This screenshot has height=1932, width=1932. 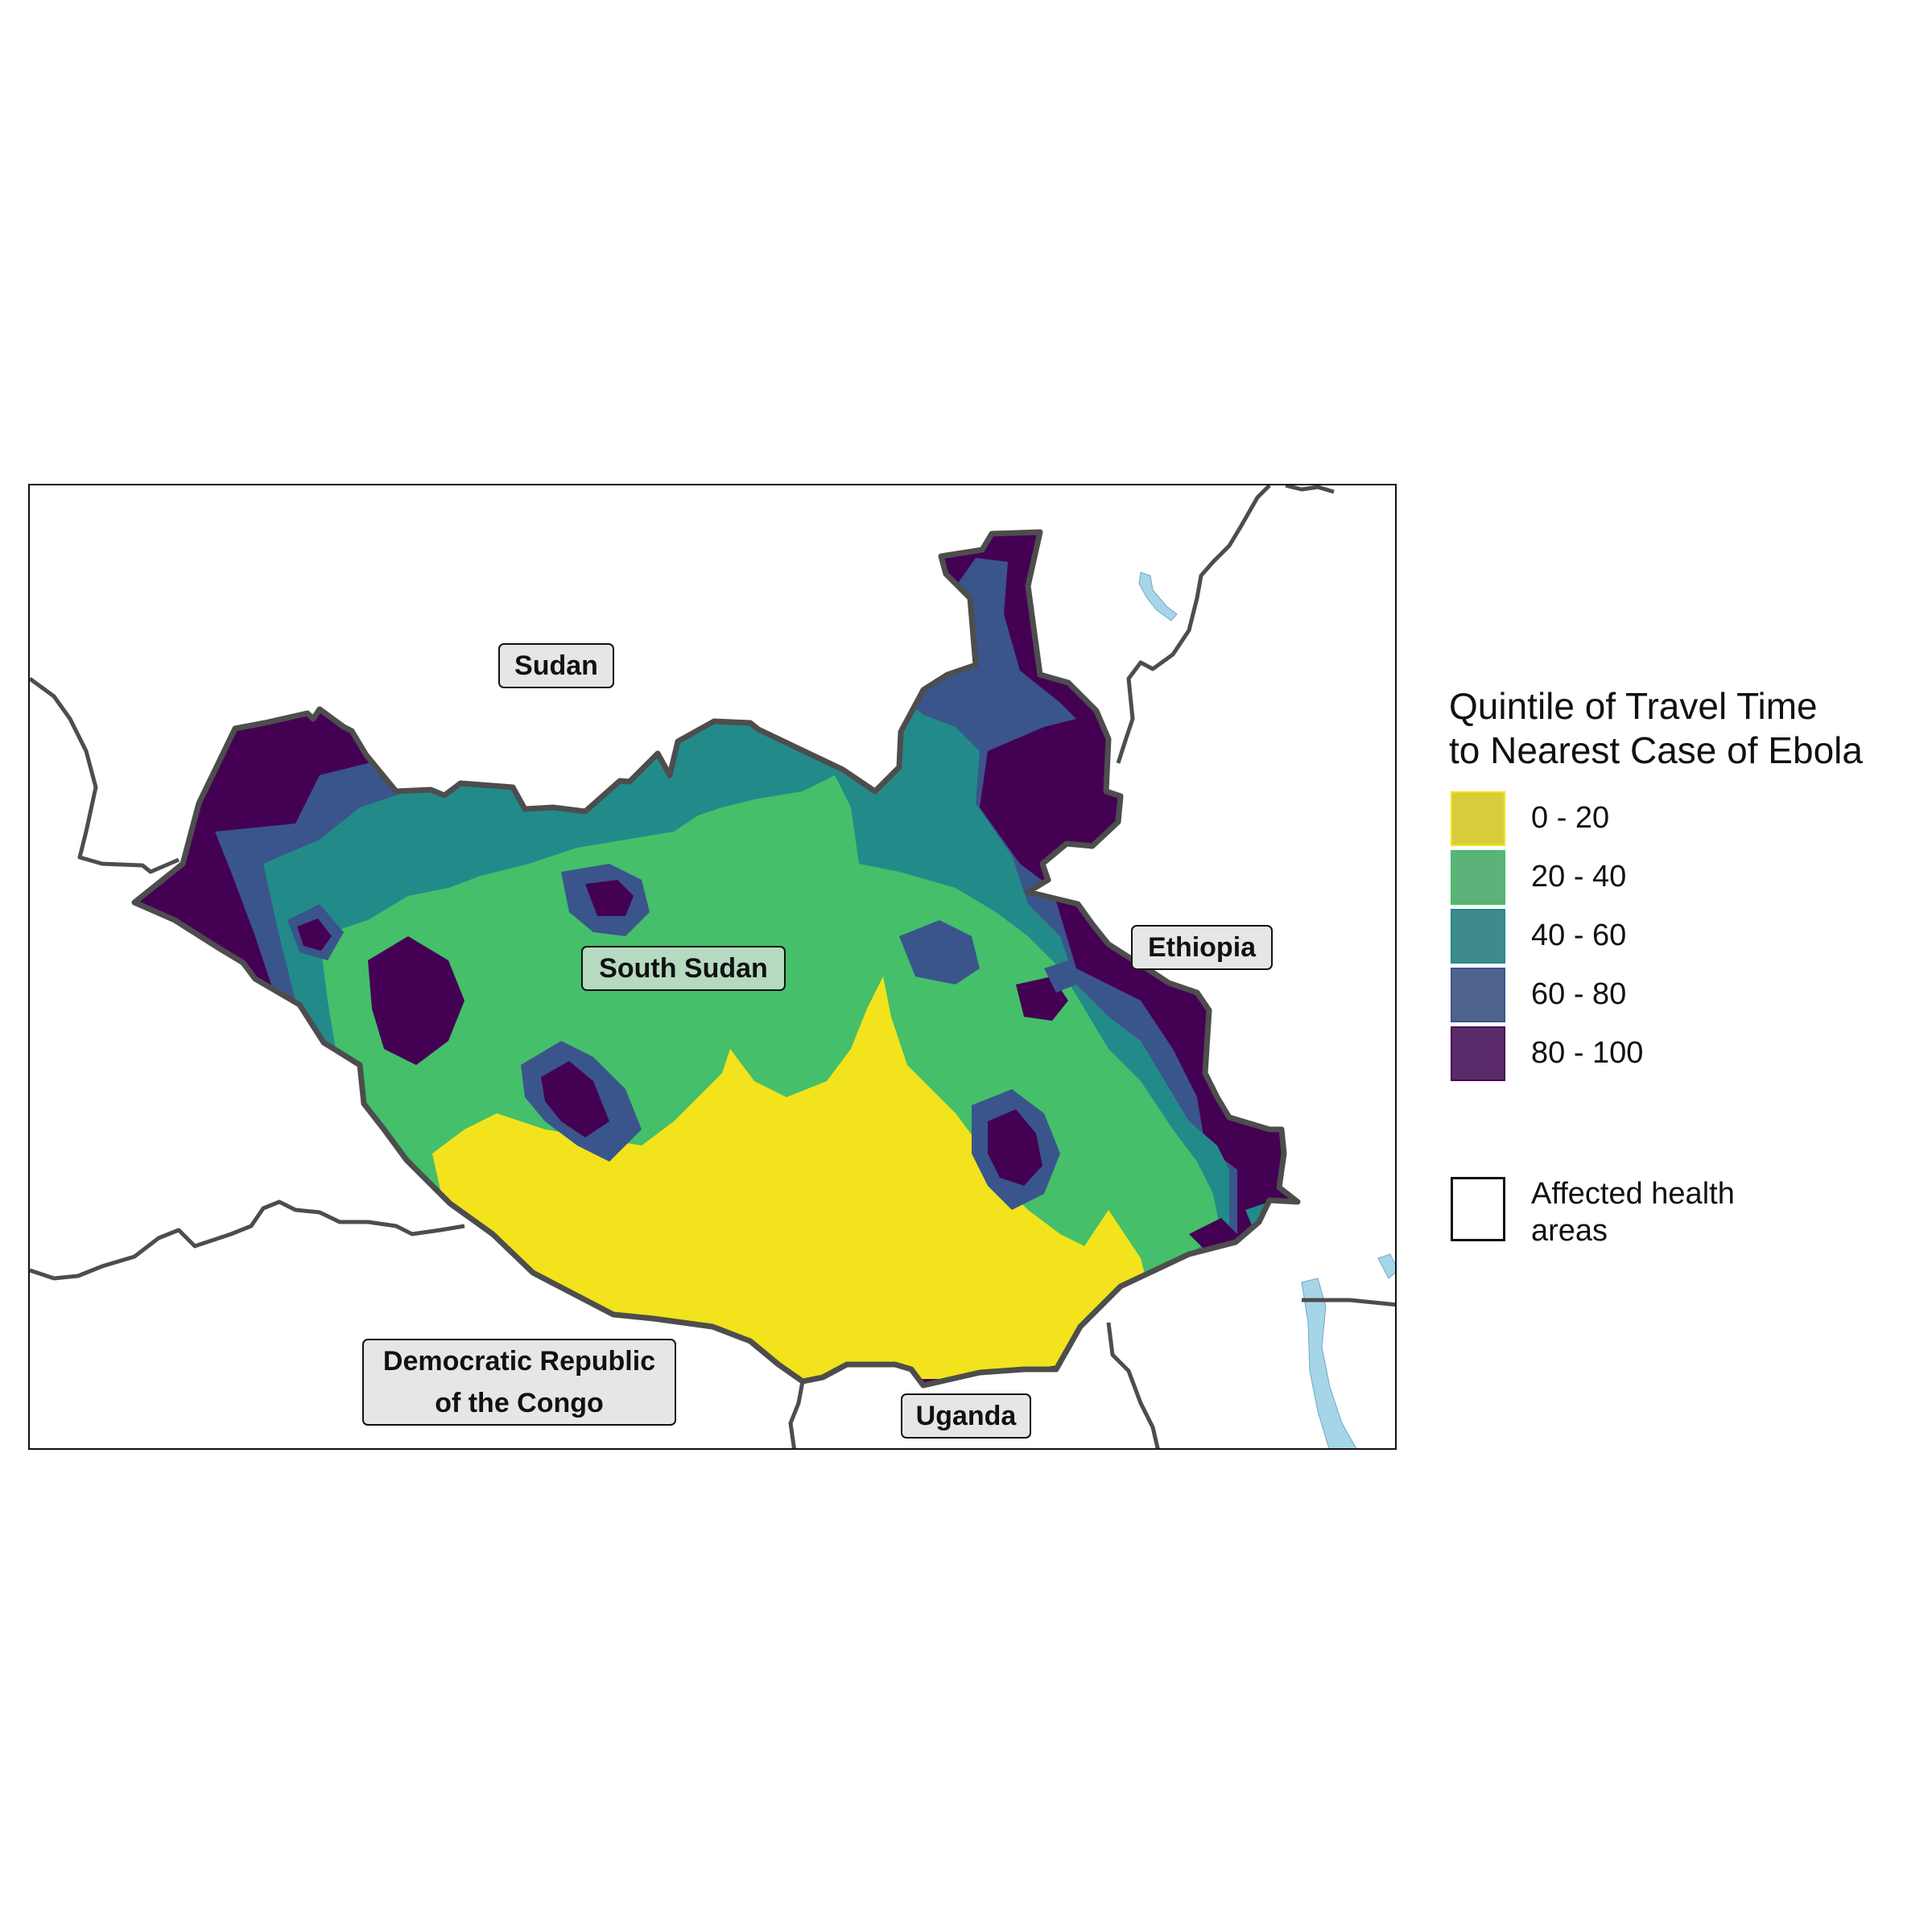 What do you see at coordinates (796, 1414) in the screenshot?
I see `uganda-drc-border` at bounding box center [796, 1414].